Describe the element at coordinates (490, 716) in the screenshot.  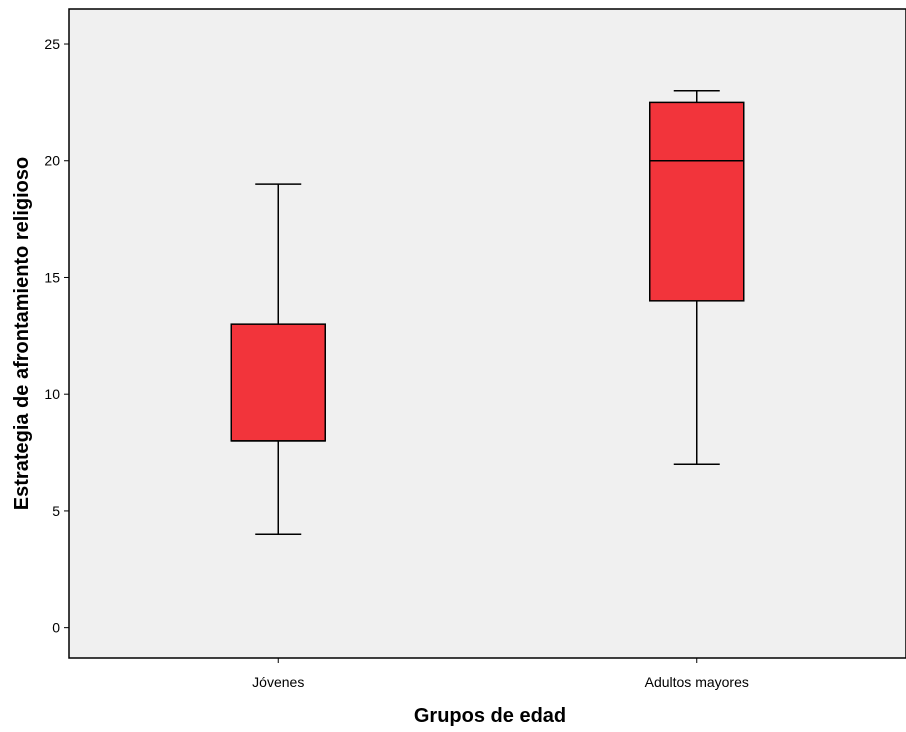
I see `x-axis-title: Grupos de edad` at that location.